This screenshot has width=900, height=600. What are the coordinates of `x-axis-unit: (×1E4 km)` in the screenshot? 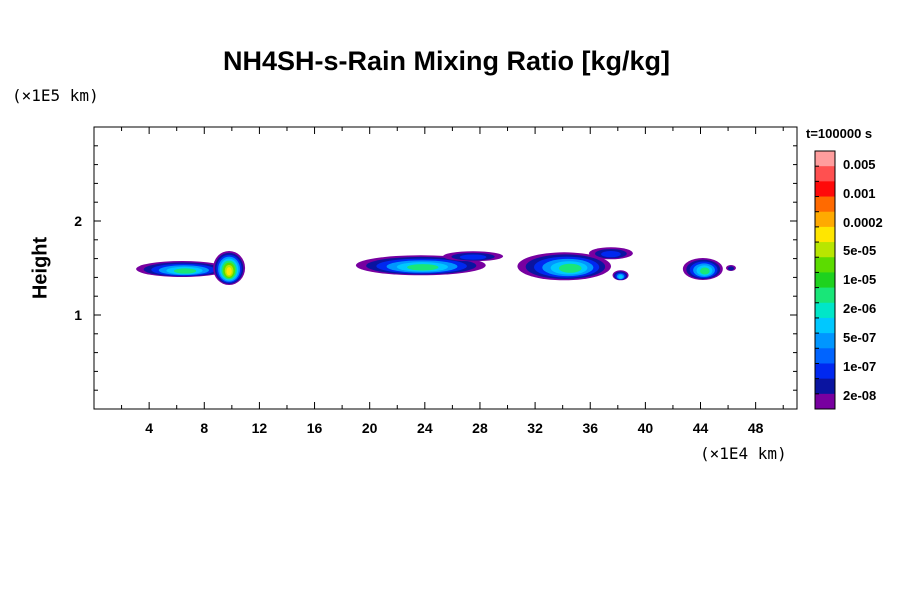 It's located at (743, 453).